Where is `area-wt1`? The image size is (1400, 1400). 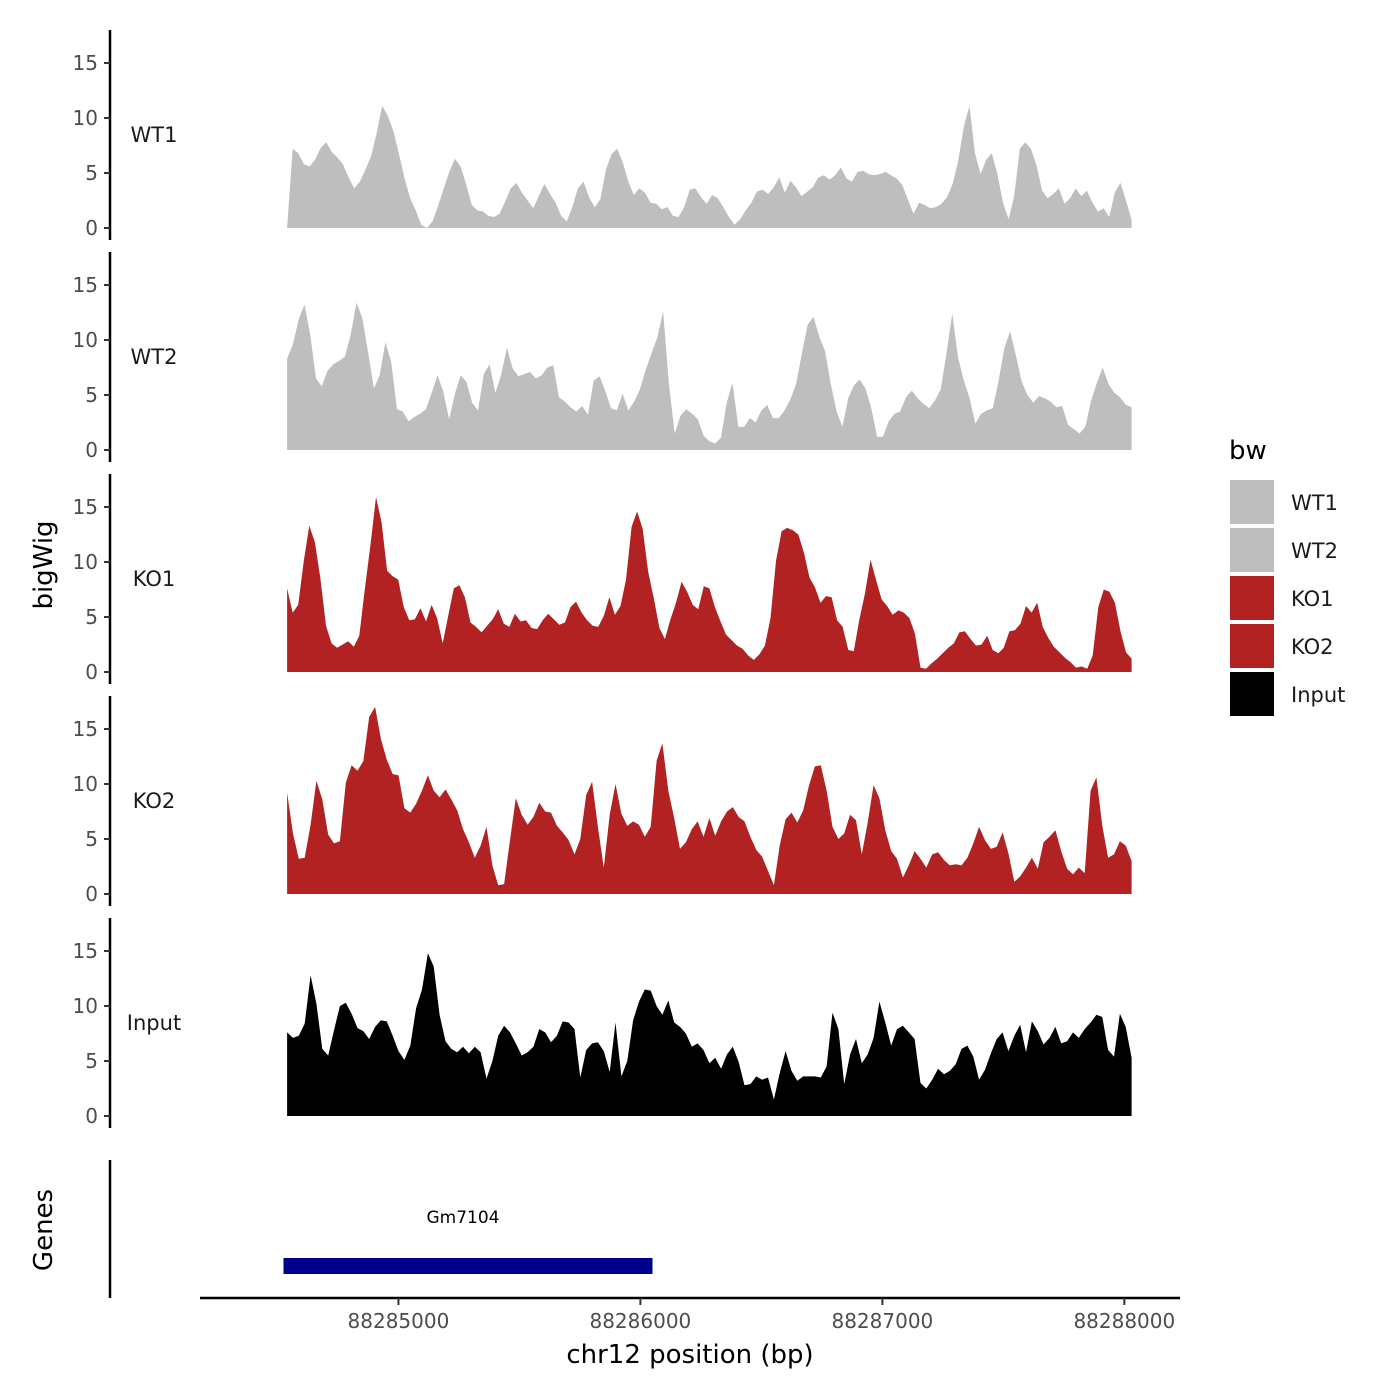
area-wt1 is located at coordinates (709, 166).